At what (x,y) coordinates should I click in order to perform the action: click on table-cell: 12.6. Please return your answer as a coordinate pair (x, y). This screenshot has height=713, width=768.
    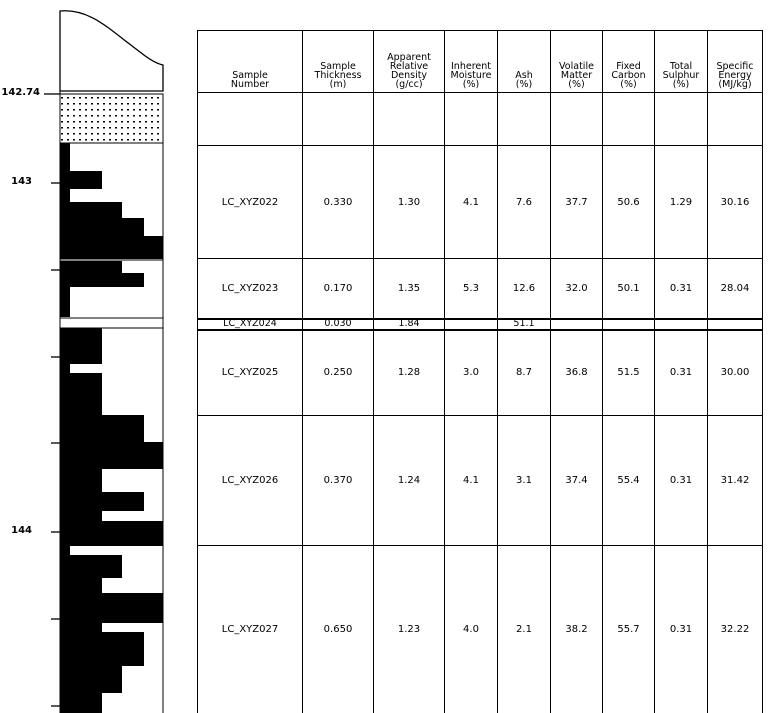
    Looking at the image, I should click on (524, 288).